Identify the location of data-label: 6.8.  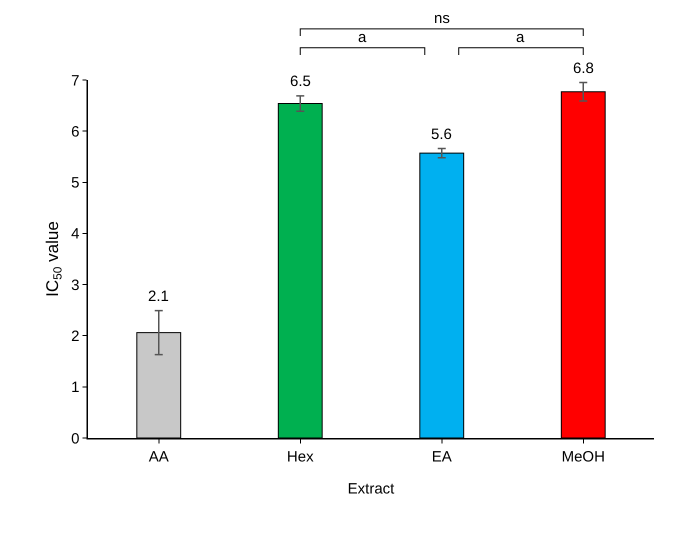
(583, 68).